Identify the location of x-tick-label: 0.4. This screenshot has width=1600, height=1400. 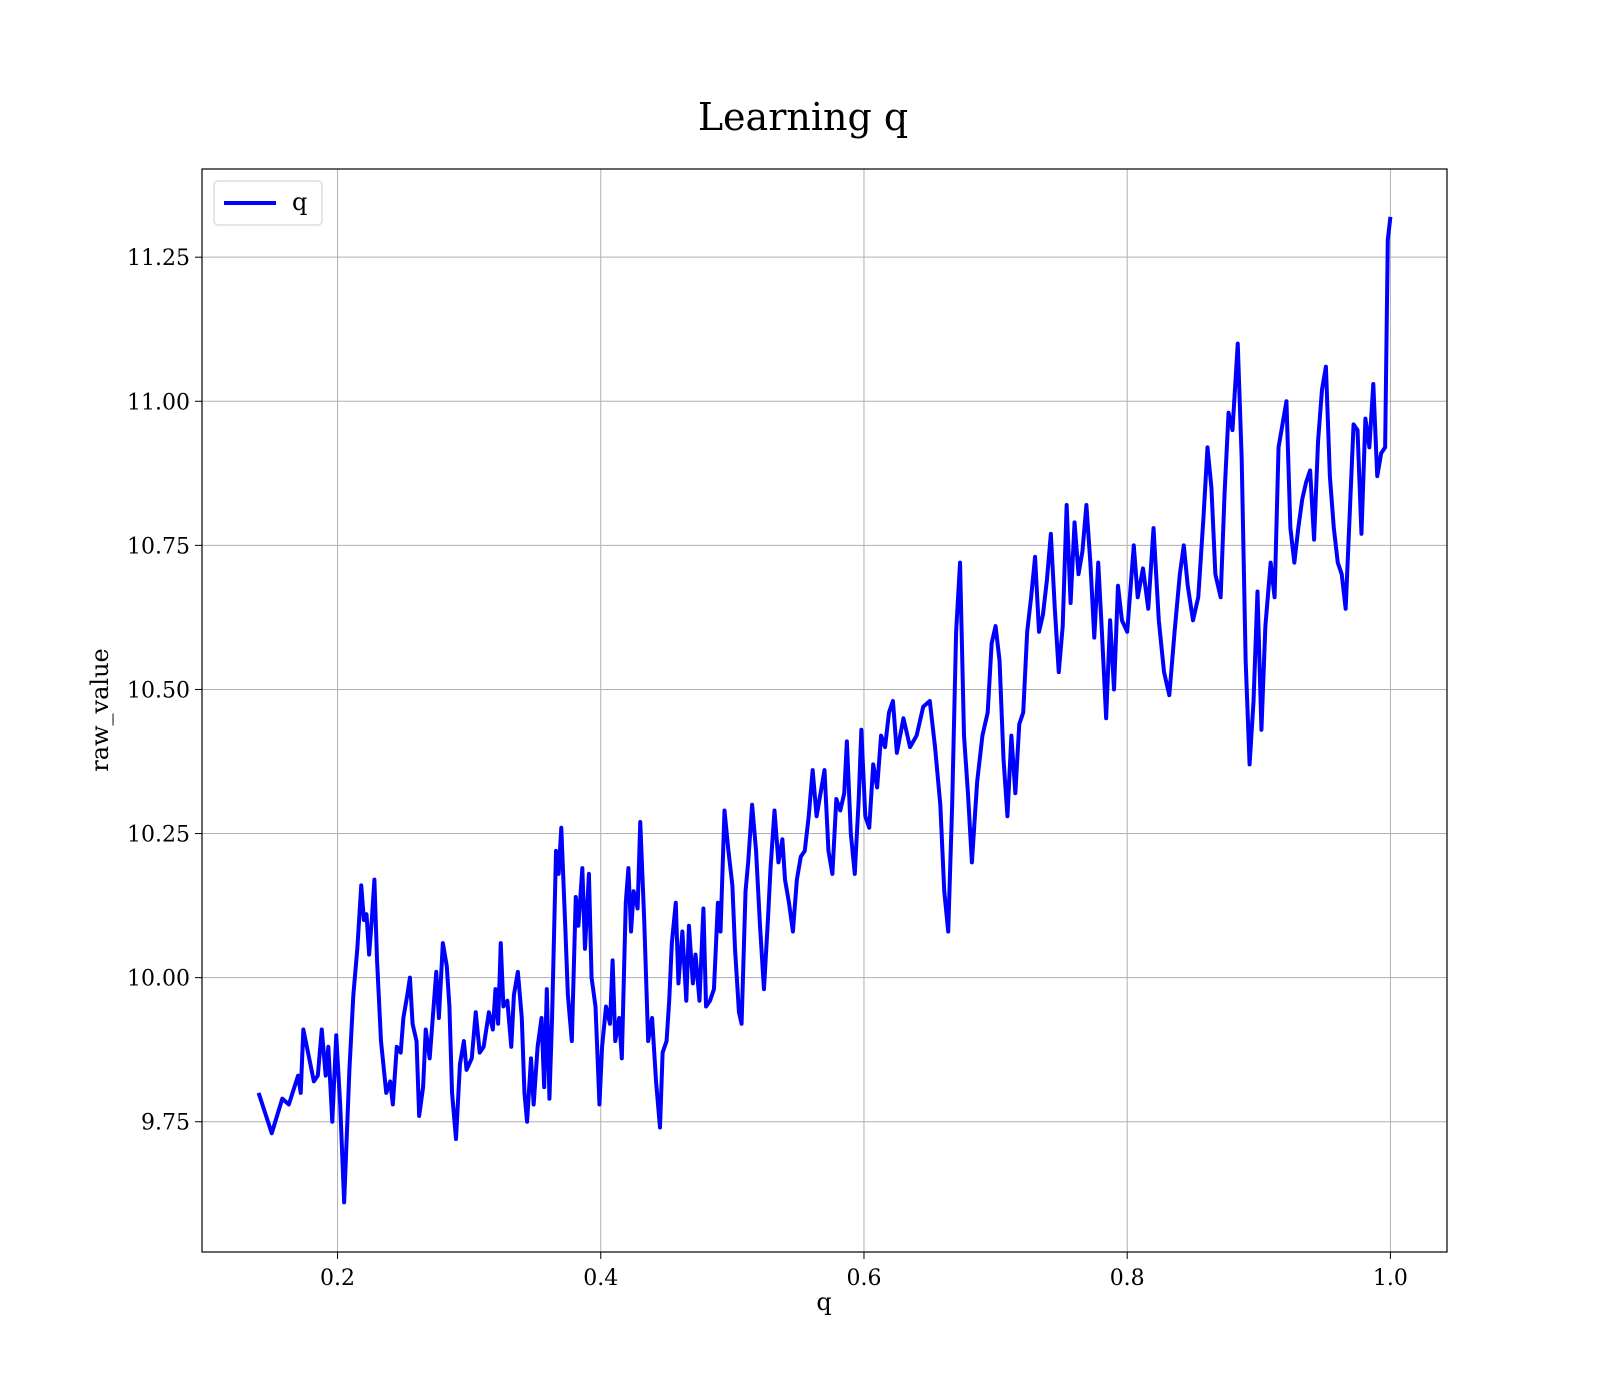
(600, 1278).